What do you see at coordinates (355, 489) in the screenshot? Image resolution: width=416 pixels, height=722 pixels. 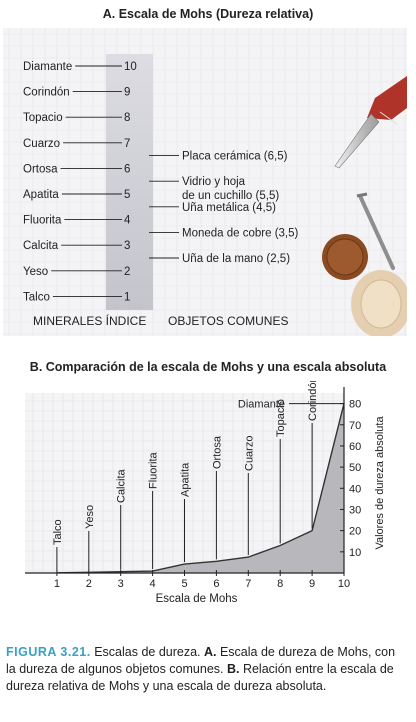 I see `y-tick-label: 40` at bounding box center [355, 489].